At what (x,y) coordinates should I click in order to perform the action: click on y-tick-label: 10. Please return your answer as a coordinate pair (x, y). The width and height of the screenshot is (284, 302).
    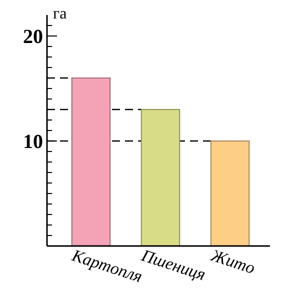
    Looking at the image, I should click on (33, 142).